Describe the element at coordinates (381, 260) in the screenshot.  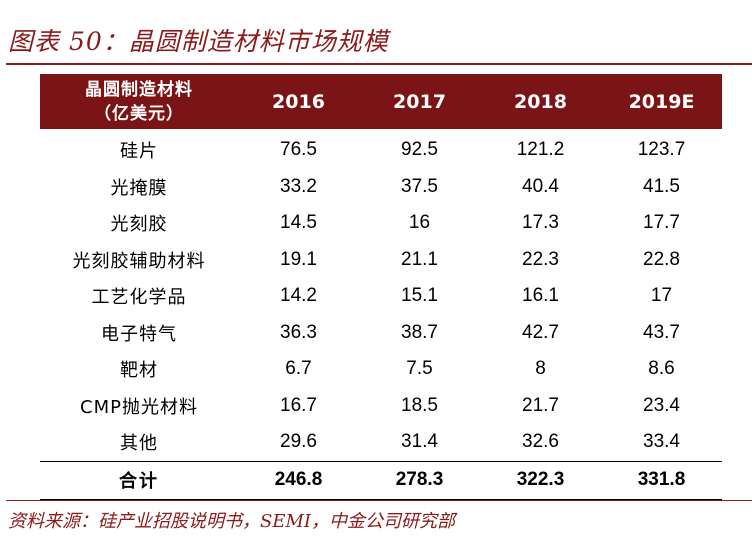
I see `table-row: 光刻胶辅助材料 19.1 21.1 22.3 22.8` at that location.